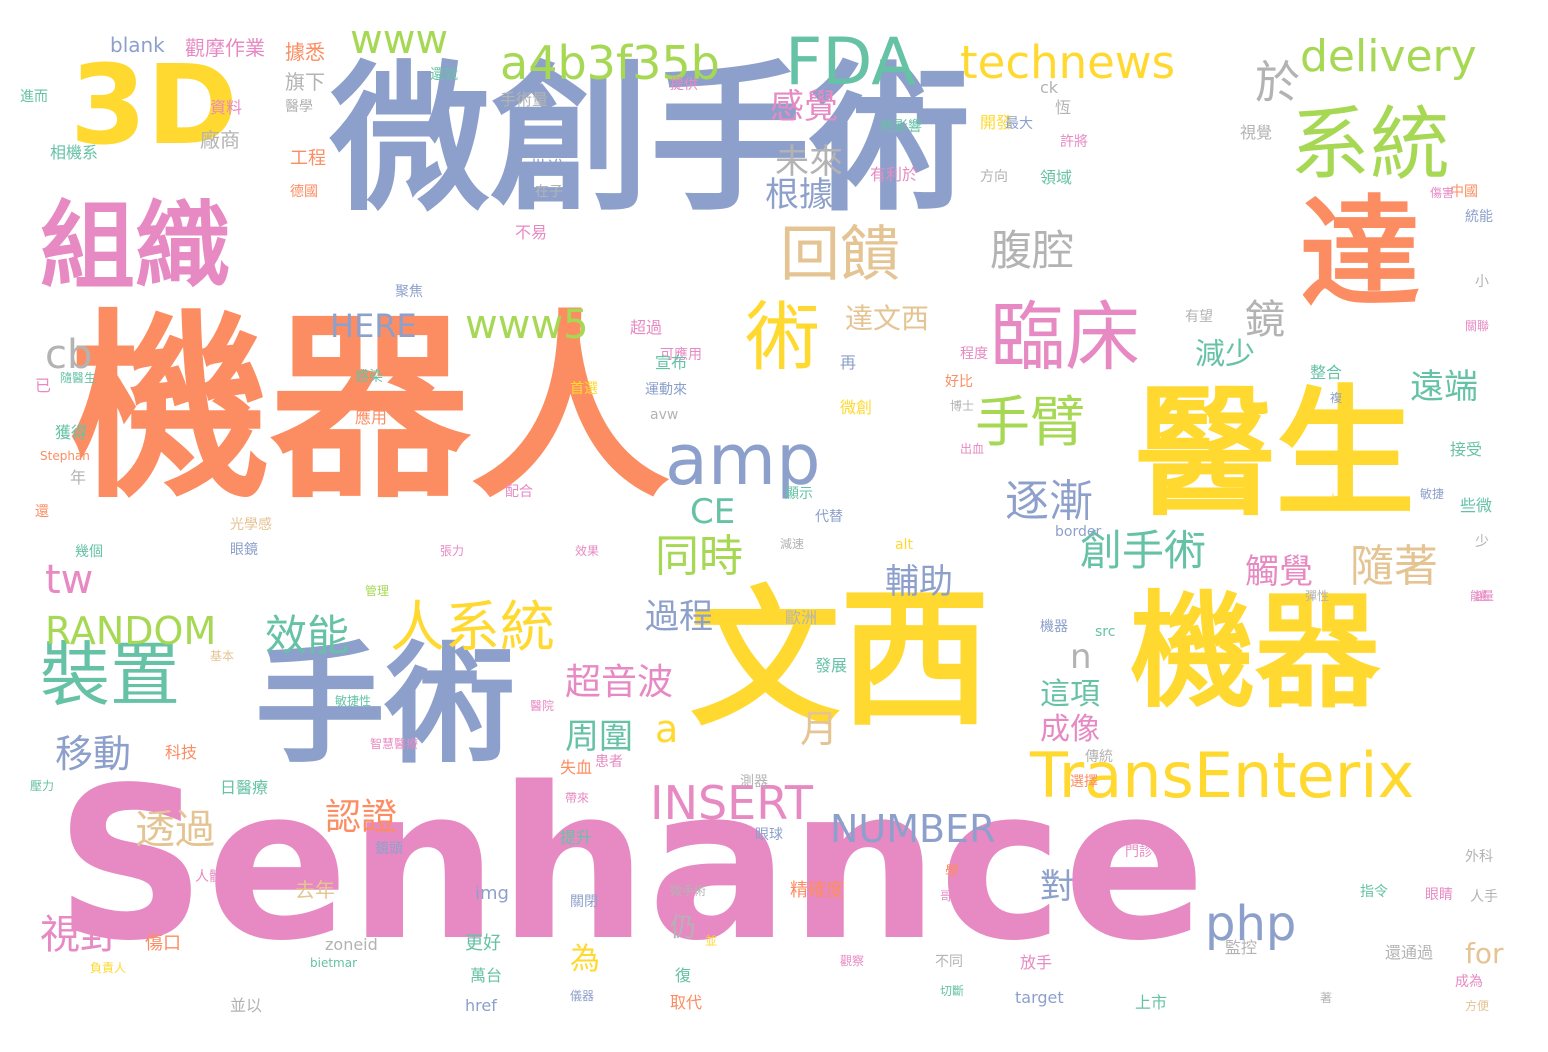 This screenshot has height=1052, width=1548. What do you see at coordinates (246, 1005) in the screenshot?
I see `cloud-word: 並以` at bounding box center [246, 1005].